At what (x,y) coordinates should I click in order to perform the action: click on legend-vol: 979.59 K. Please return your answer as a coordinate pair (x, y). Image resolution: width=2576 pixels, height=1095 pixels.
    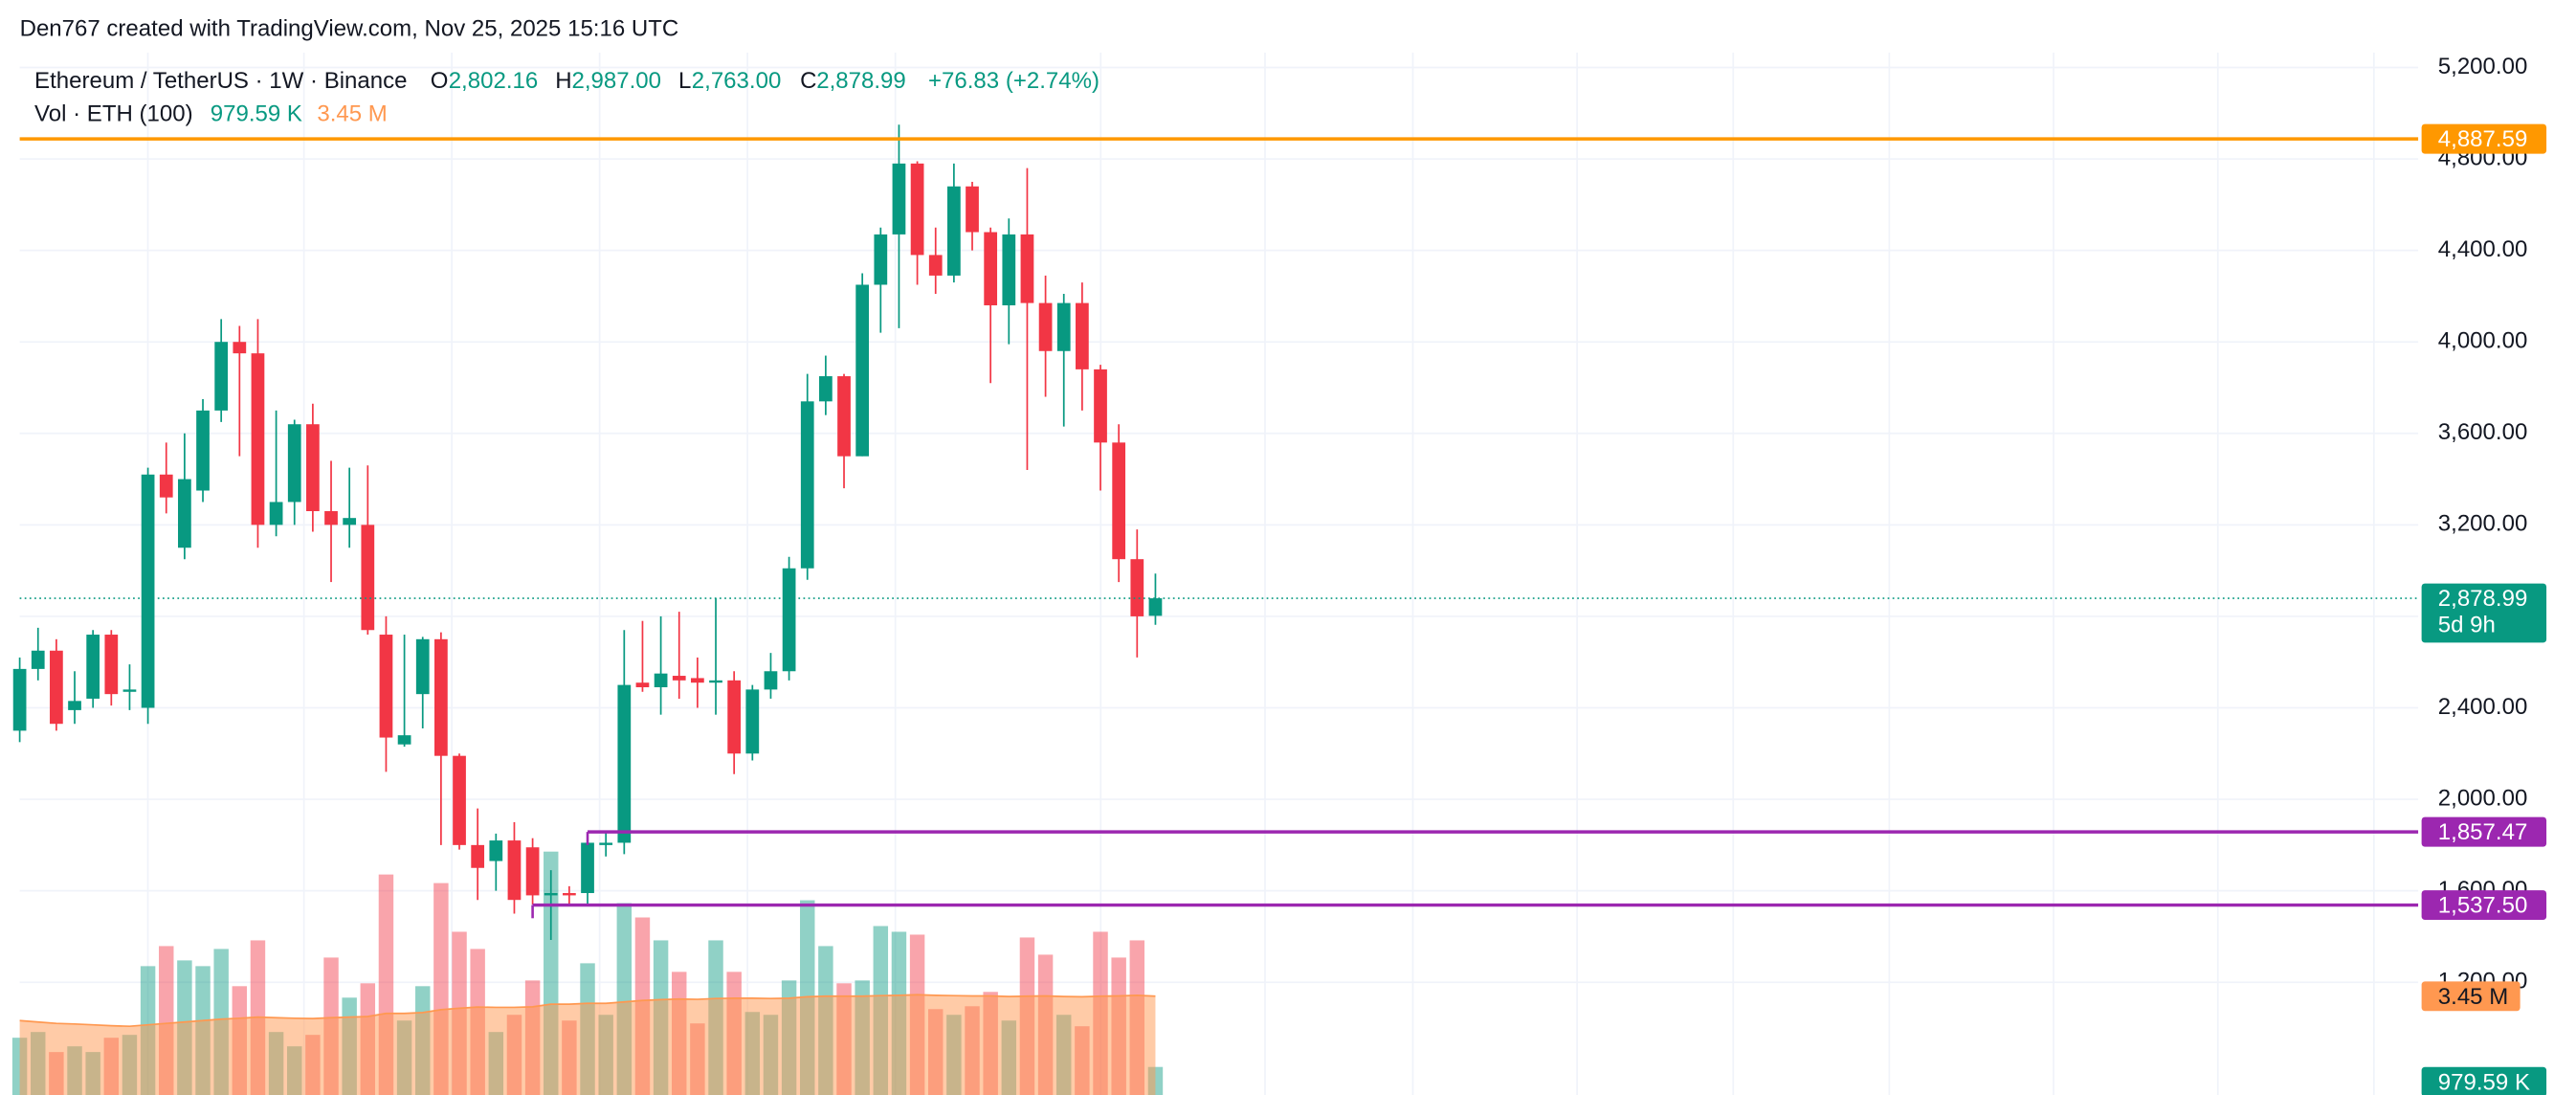
    Looking at the image, I should click on (256, 114).